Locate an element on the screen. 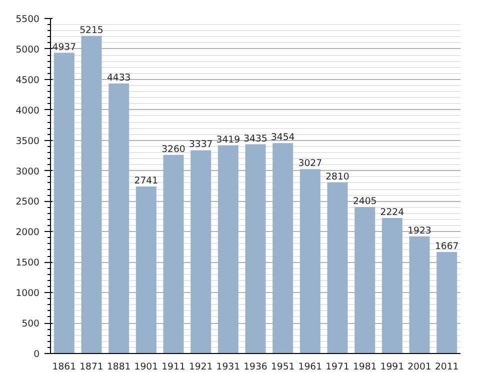  x-tick-label: 1901 is located at coordinates (146, 367).